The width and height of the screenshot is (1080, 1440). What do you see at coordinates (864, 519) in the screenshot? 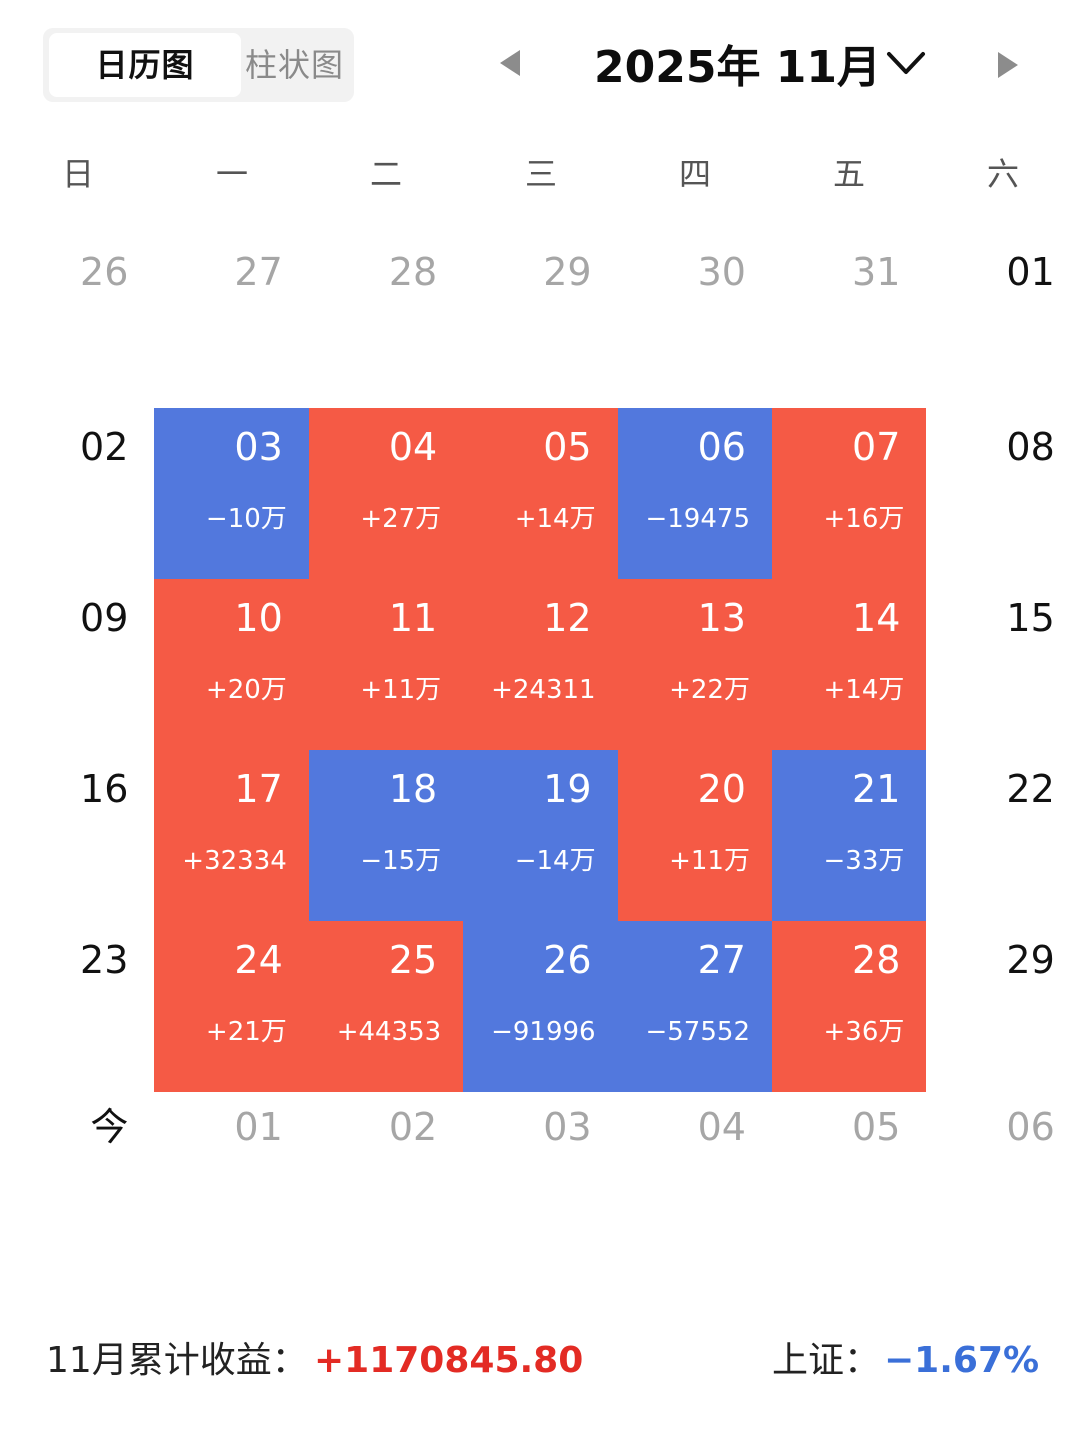
I see `day-profit-value: +16万` at bounding box center [864, 519].